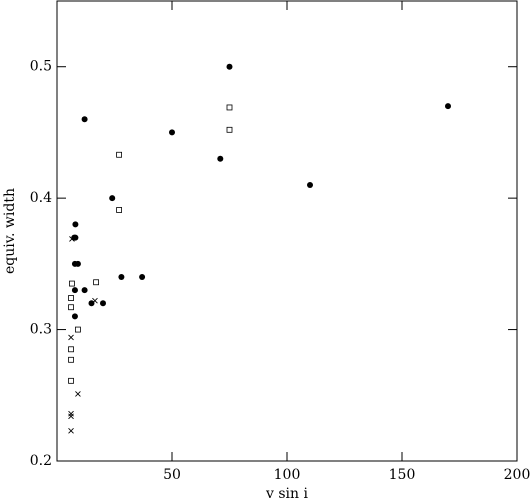 Image resolution: width=531 pixels, height=503 pixels. What do you see at coordinates (402, 475) in the screenshot?
I see `x-tick-label: 150` at bounding box center [402, 475].